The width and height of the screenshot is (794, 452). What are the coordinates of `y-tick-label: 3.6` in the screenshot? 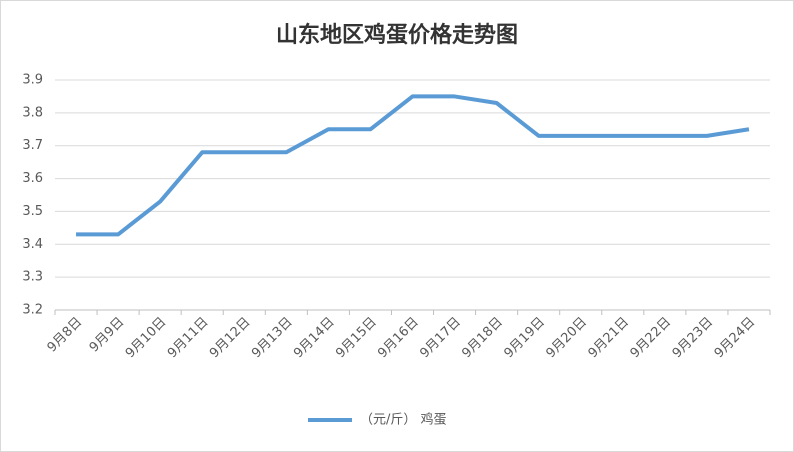 It's located at (32, 178).